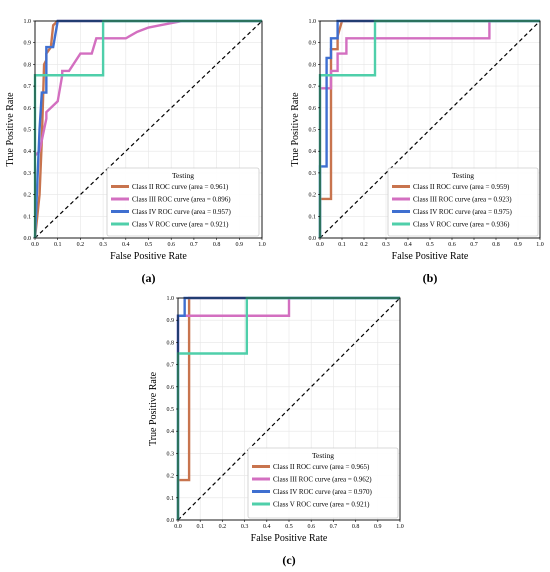  What do you see at coordinates (311, 527) in the screenshot?
I see `chart-3-xtick-label: 0.6` at bounding box center [311, 527].